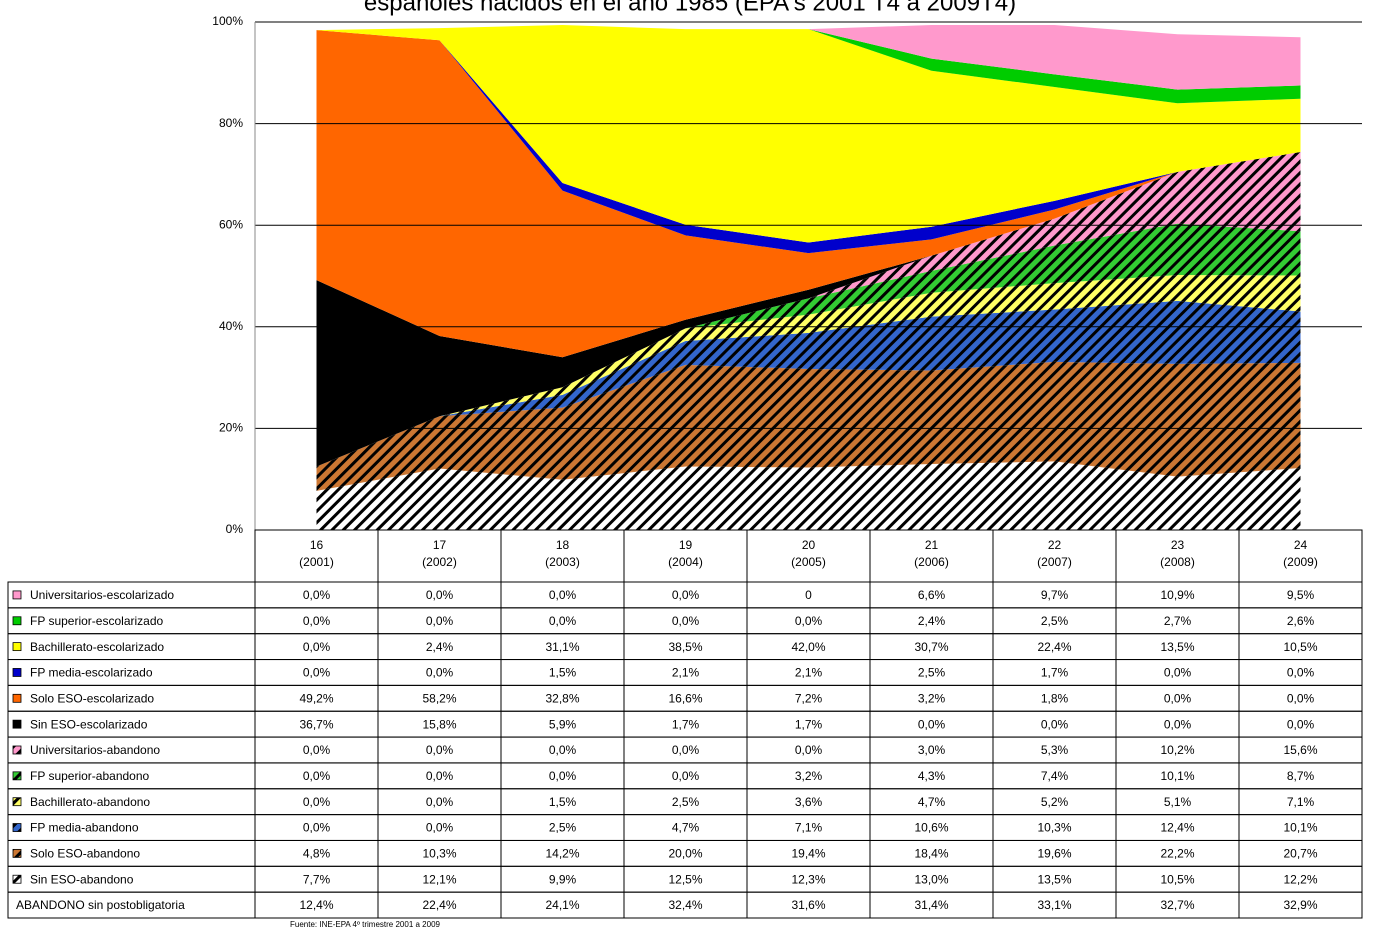  What do you see at coordinates (809, 802) in the screenshot?
I see `table-value: 3,6%` at bounding box center [809, 802].